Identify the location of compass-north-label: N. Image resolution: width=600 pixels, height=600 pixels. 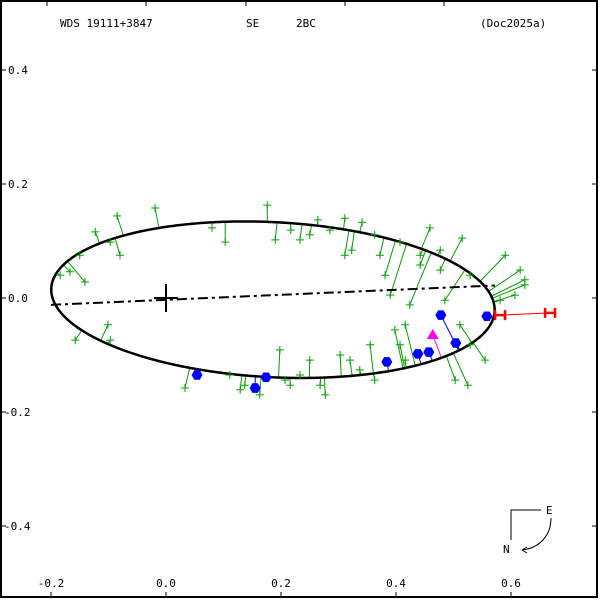
(506, 549).